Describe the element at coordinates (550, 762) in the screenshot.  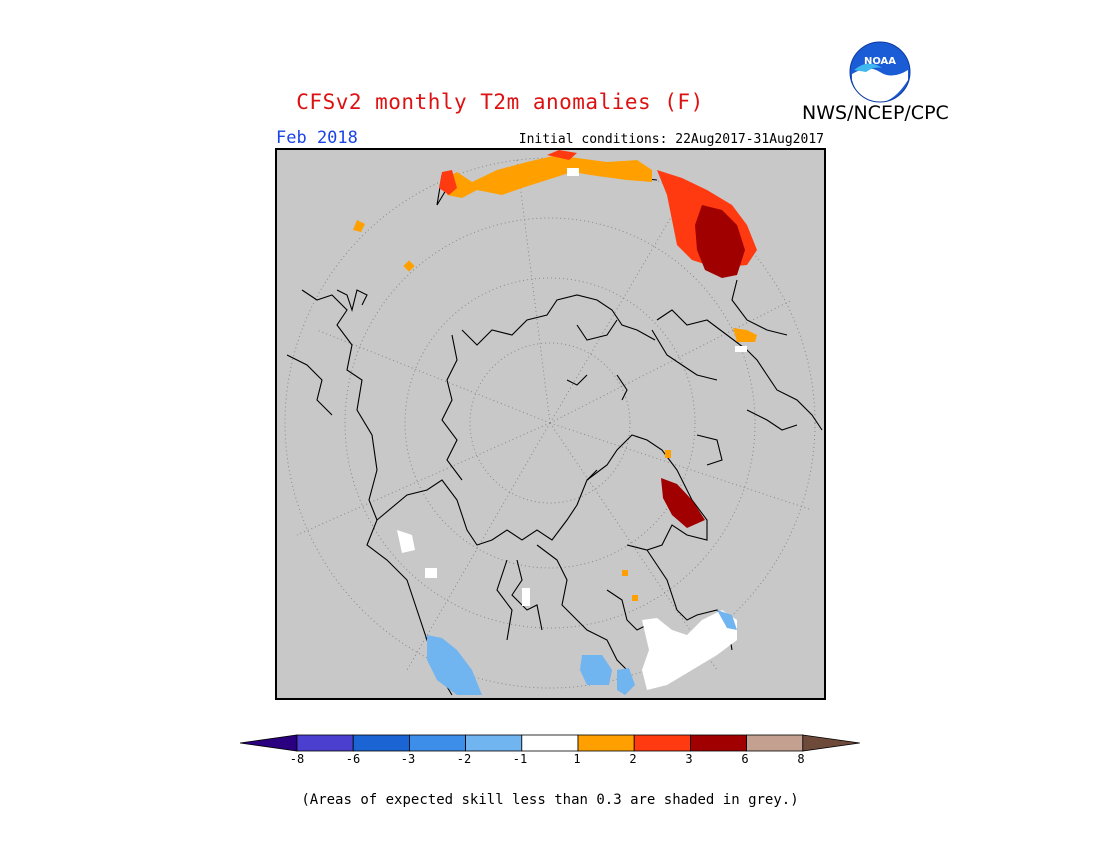
I see `legend-ticks: -8 -6 -3 -2 -1 1 2 3 6 8` at that location.